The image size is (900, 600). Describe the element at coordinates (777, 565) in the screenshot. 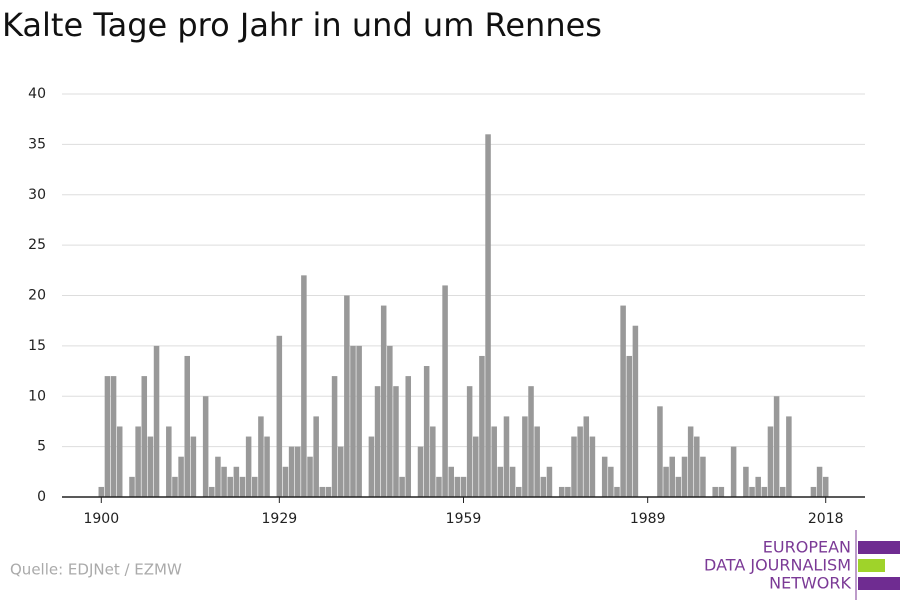

I see `logo-text: DATA JOURNALISM` at that location.